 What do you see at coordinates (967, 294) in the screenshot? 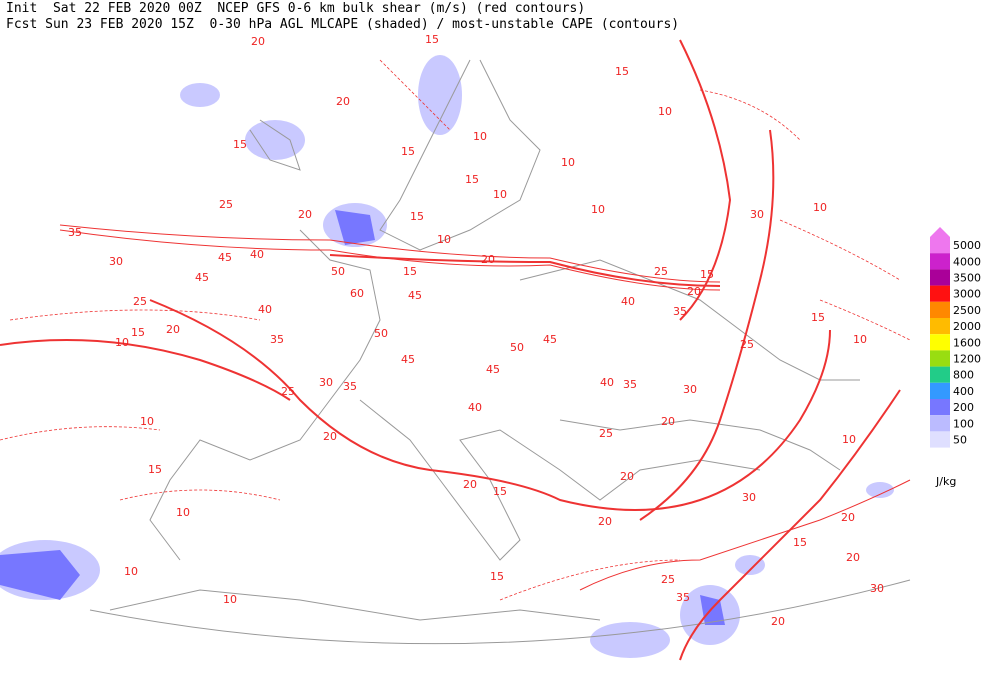
I see `legend-label: 3000` at bounding box center [967, 294].